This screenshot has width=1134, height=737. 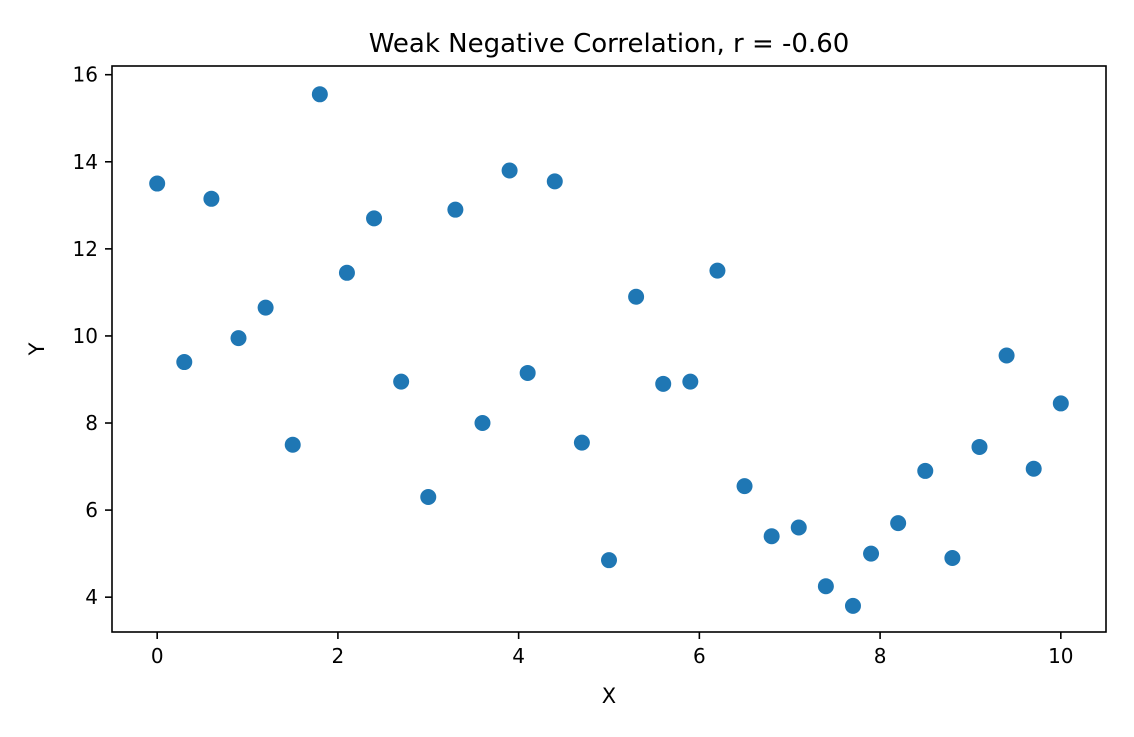 I want to click on x-tick-label-1: 2, so click(x=338, y=656).